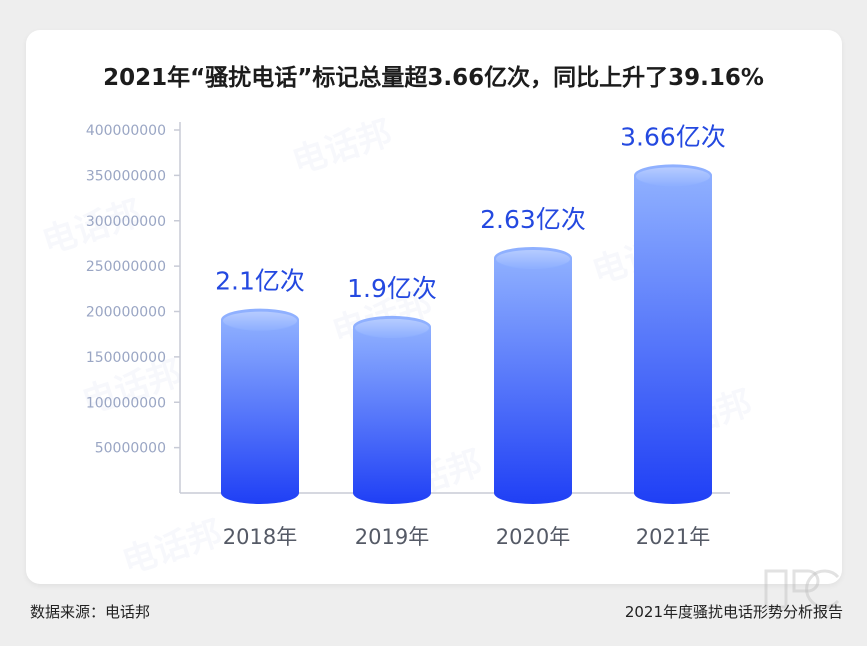 The image size is (867, 646). I want to click on y-tick-label: 150000000, so click(126, 358).